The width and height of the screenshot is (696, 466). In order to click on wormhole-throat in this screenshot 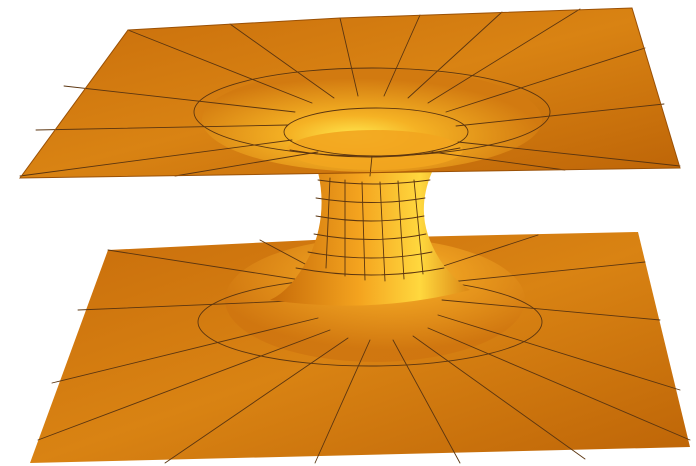, I will do `click(370, 239)`.